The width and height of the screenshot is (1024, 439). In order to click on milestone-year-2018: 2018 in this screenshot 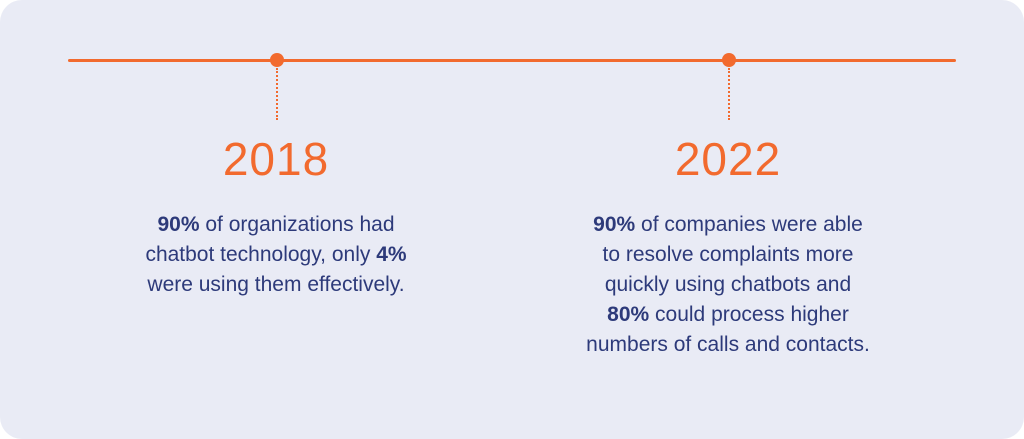, I will do `click(276, 159)`.